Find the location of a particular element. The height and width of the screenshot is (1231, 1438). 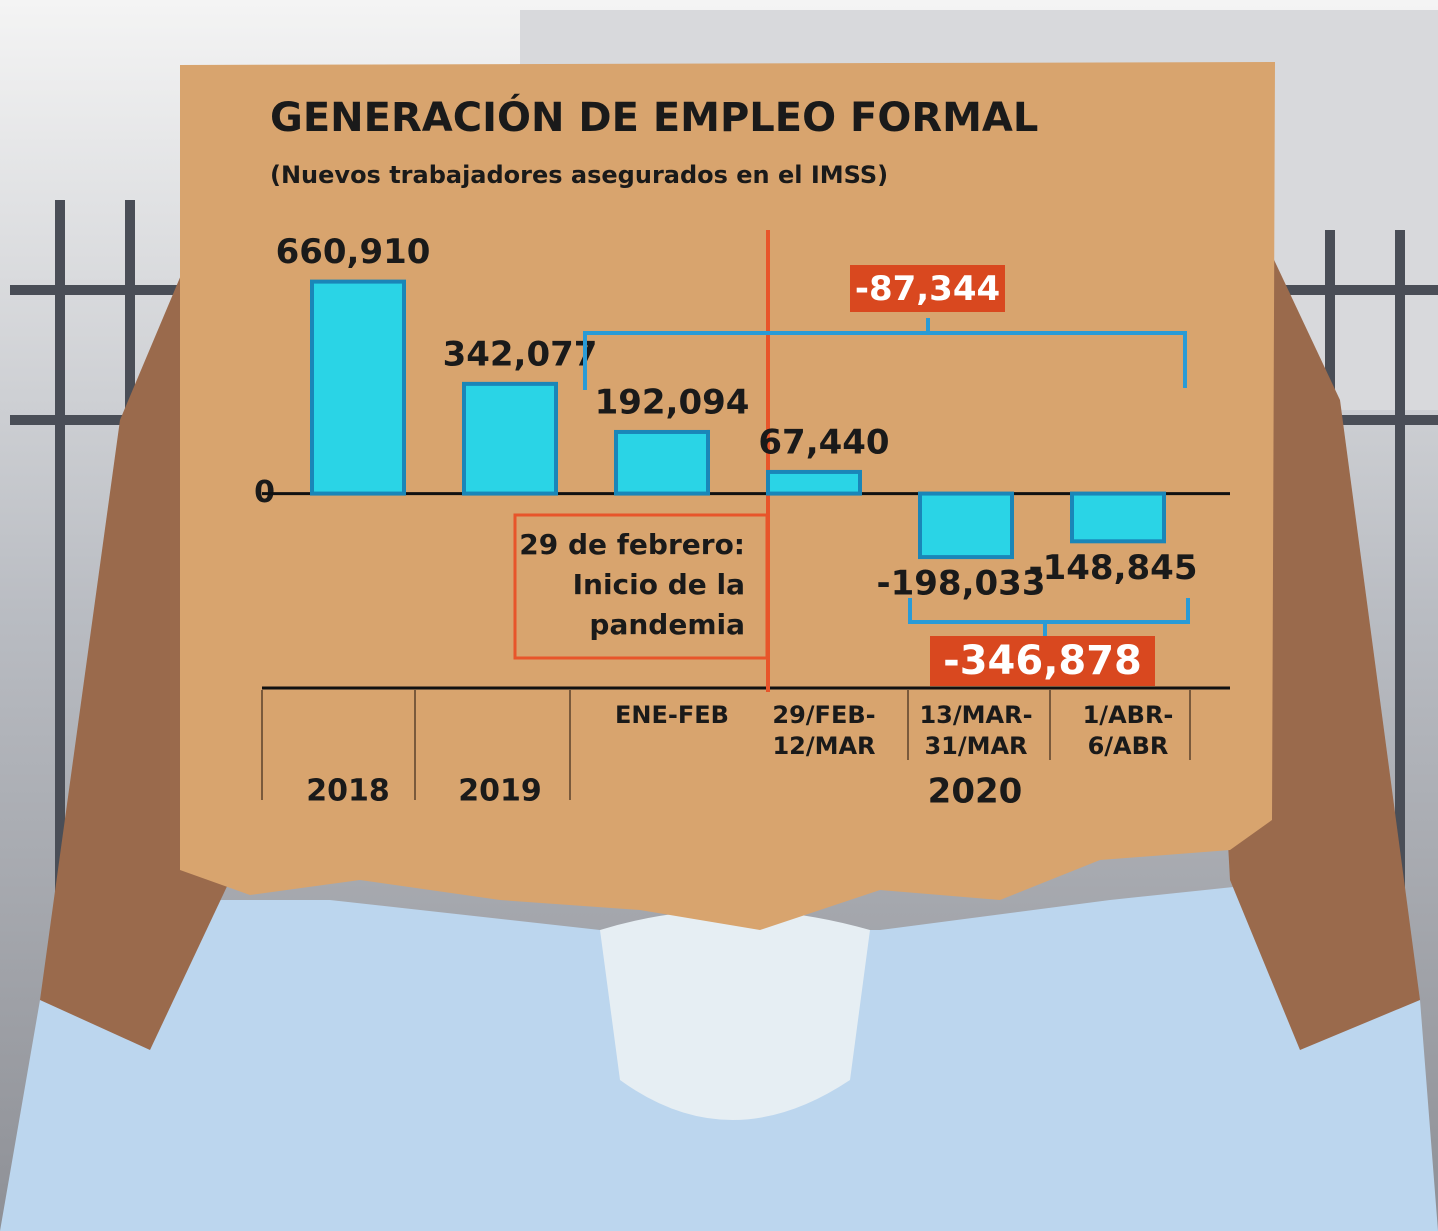

chart-title: GENERACIÓN DE EMPLEO FORMAL is located at coordinates (654, 117).